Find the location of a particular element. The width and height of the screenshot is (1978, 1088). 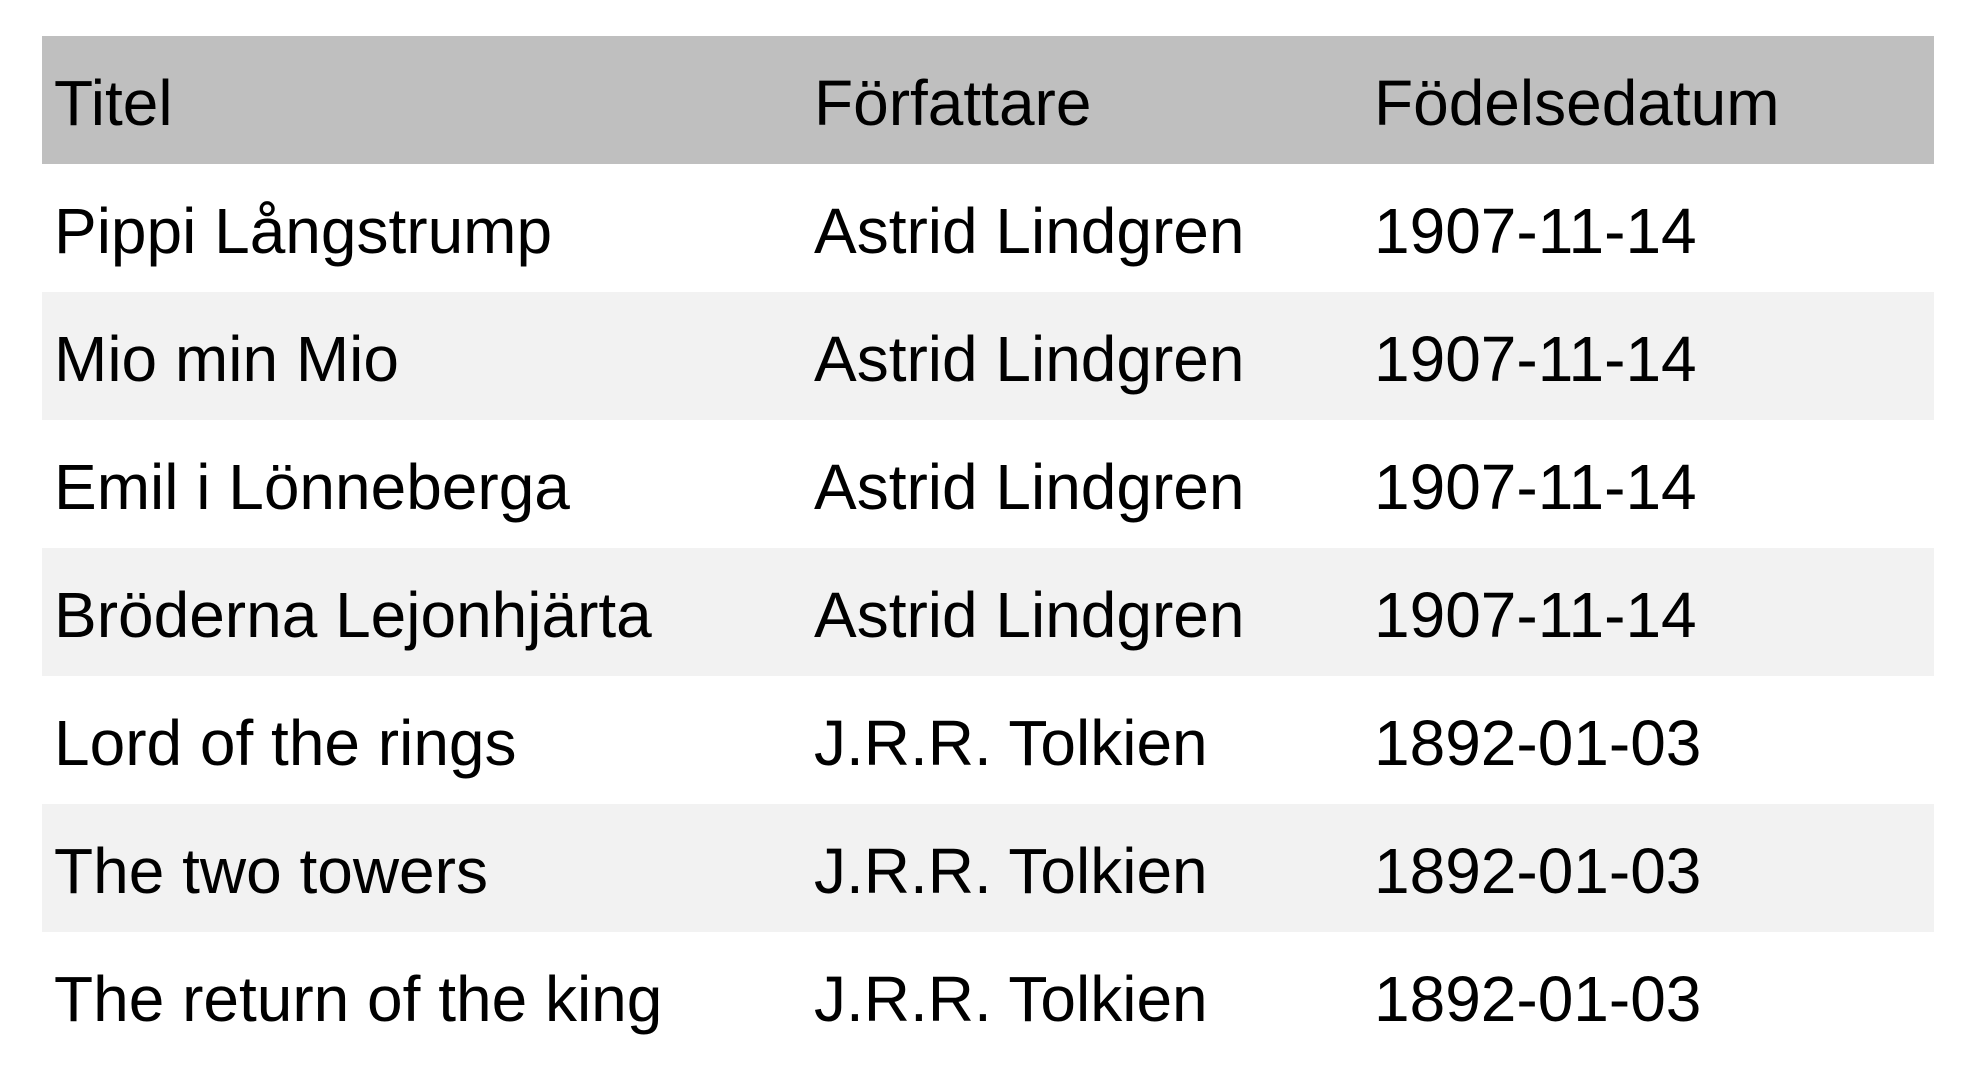

cell-title: The two towers is located at coordinates (271, 871).